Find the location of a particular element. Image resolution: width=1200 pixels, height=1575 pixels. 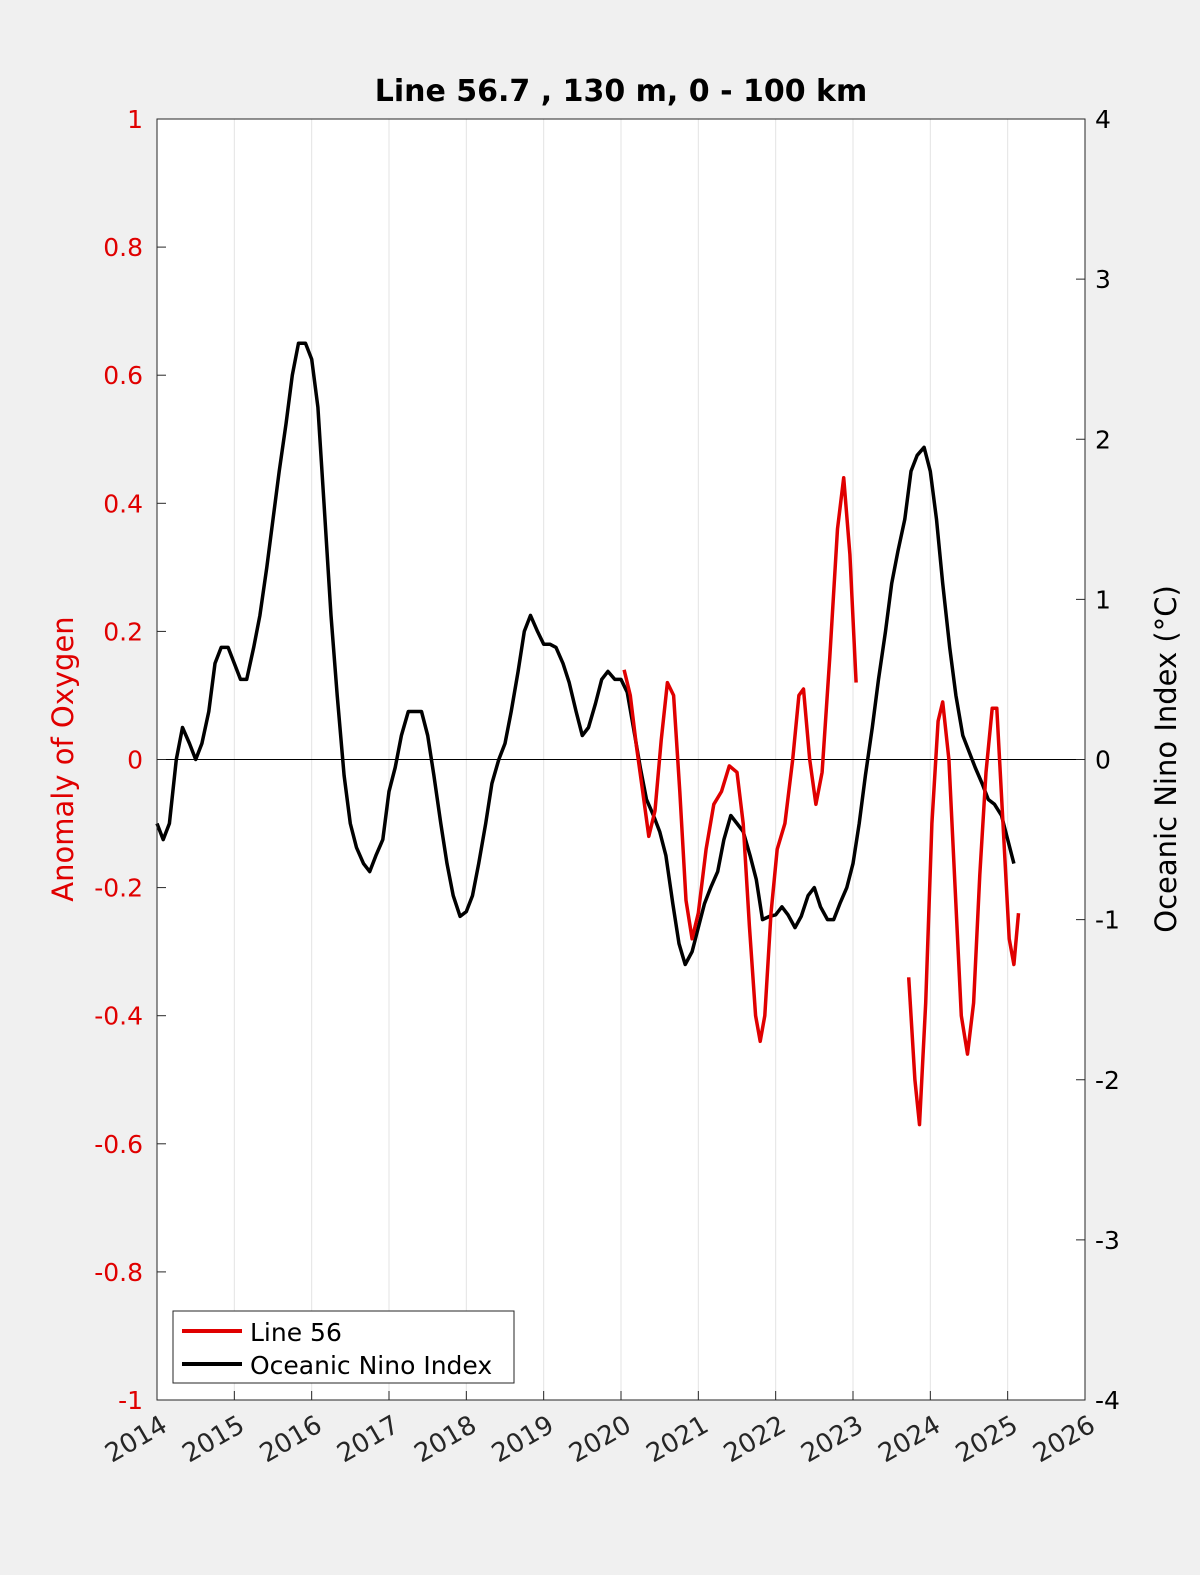

y-axis-left: -1 -0.8 -0.6 -0.4 -0.2 0 0.2 0.4 0.6 0.8 1 is located at coordinates (130, 760).